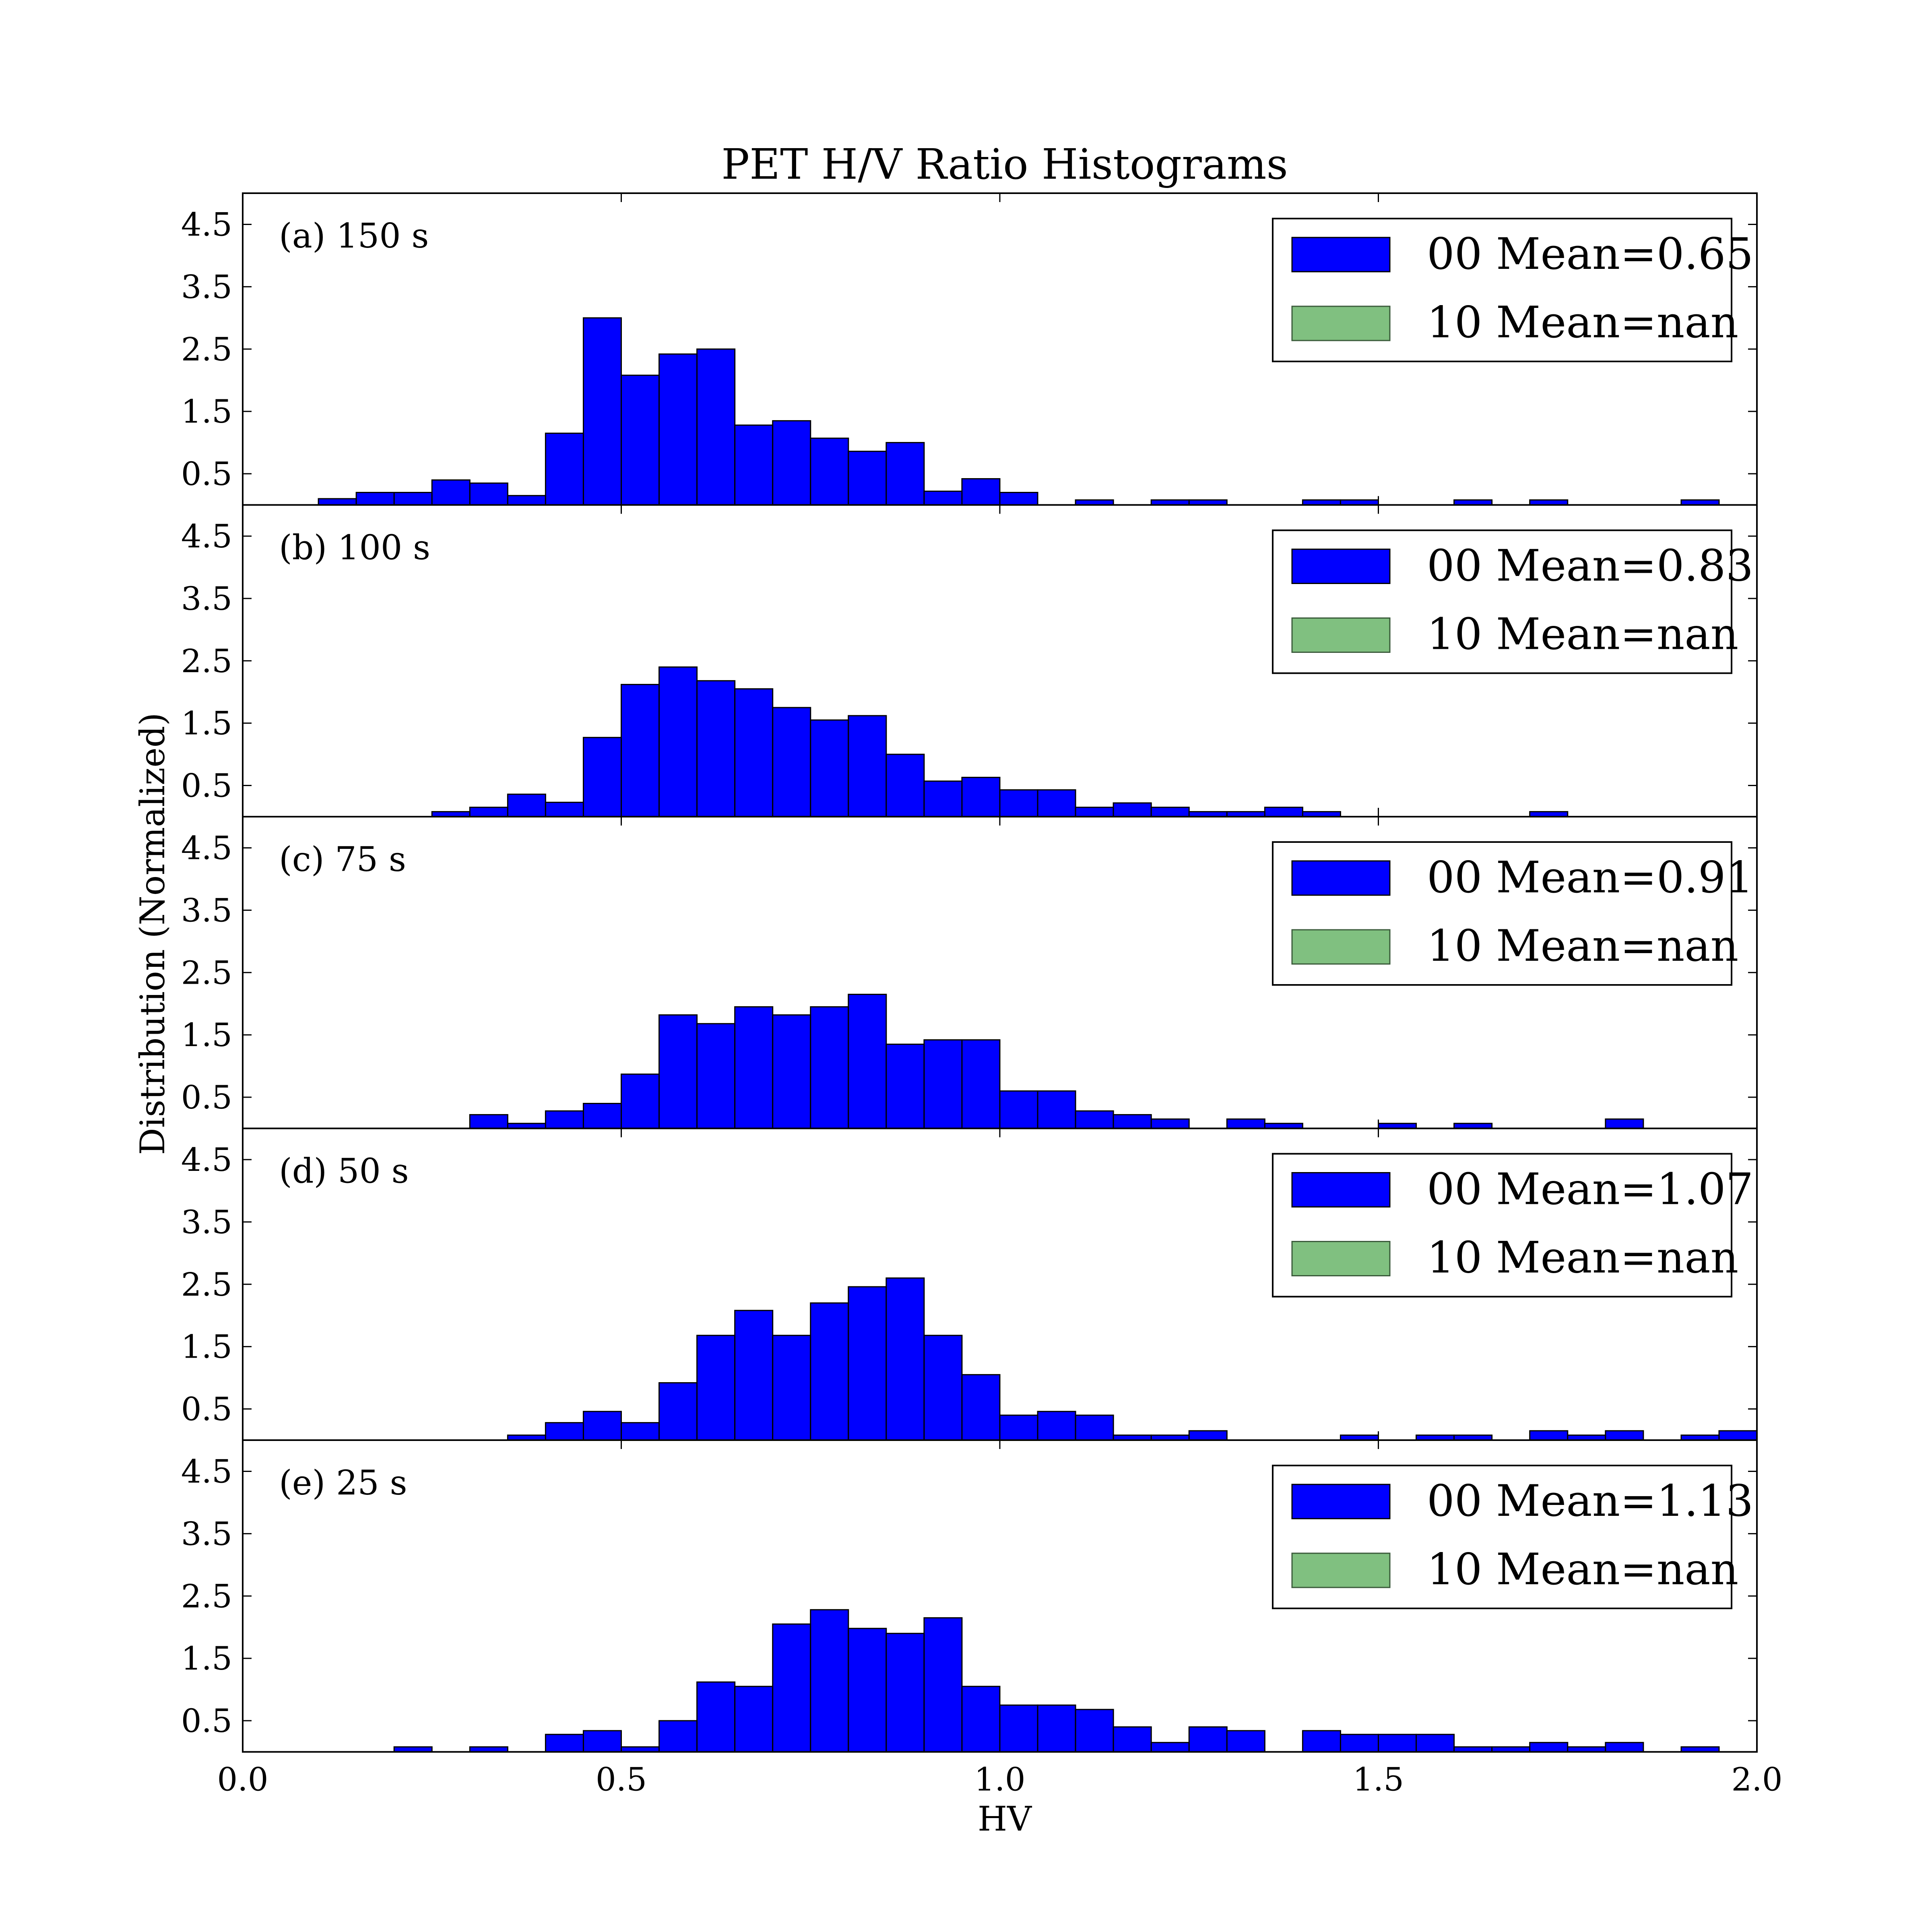  What do you see at coordinates (1512, 601) in the screenshot?
I see `legend: 00 Mean=0.83 10 Mean=nan` at bounding box center [1512, 601].